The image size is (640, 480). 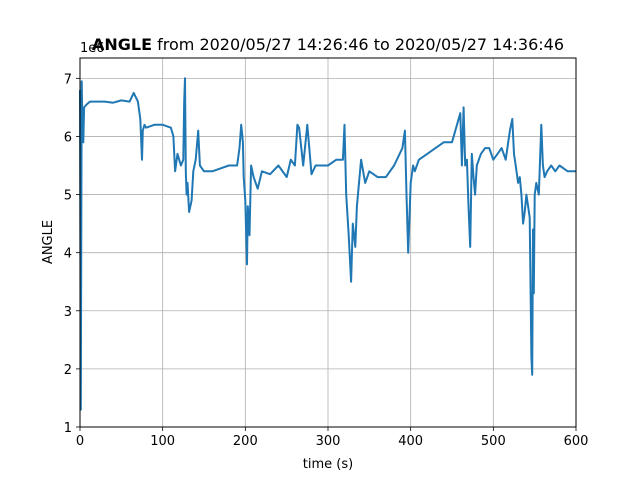 What do you see at coordinates (80, 441) in the screenshot?
I see `x-tick-label: 0` at bounding box center [80, 441].